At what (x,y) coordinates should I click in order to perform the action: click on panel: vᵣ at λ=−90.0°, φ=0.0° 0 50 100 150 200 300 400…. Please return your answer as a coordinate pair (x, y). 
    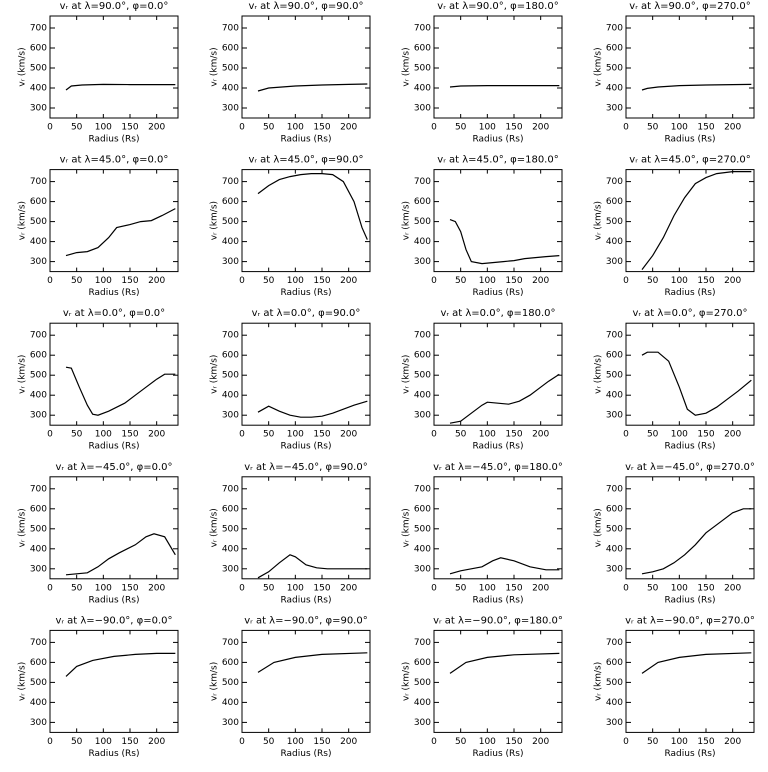
    Looking at the image, I should click on (98, 687).